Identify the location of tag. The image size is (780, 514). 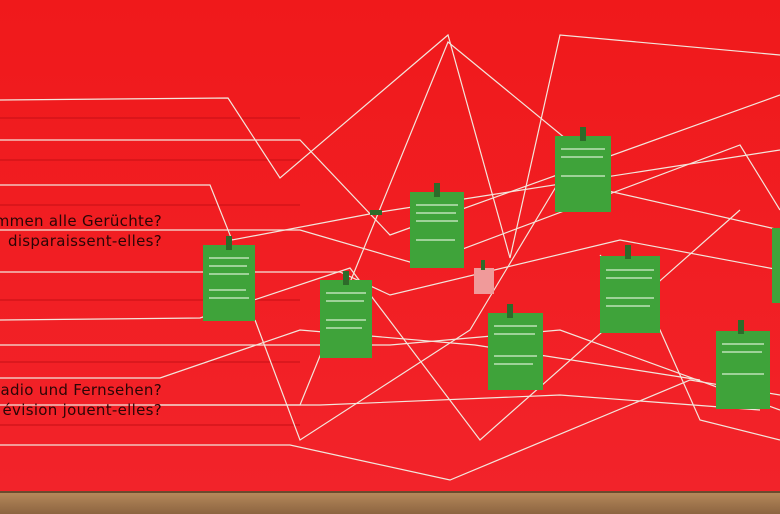
(484, 277).